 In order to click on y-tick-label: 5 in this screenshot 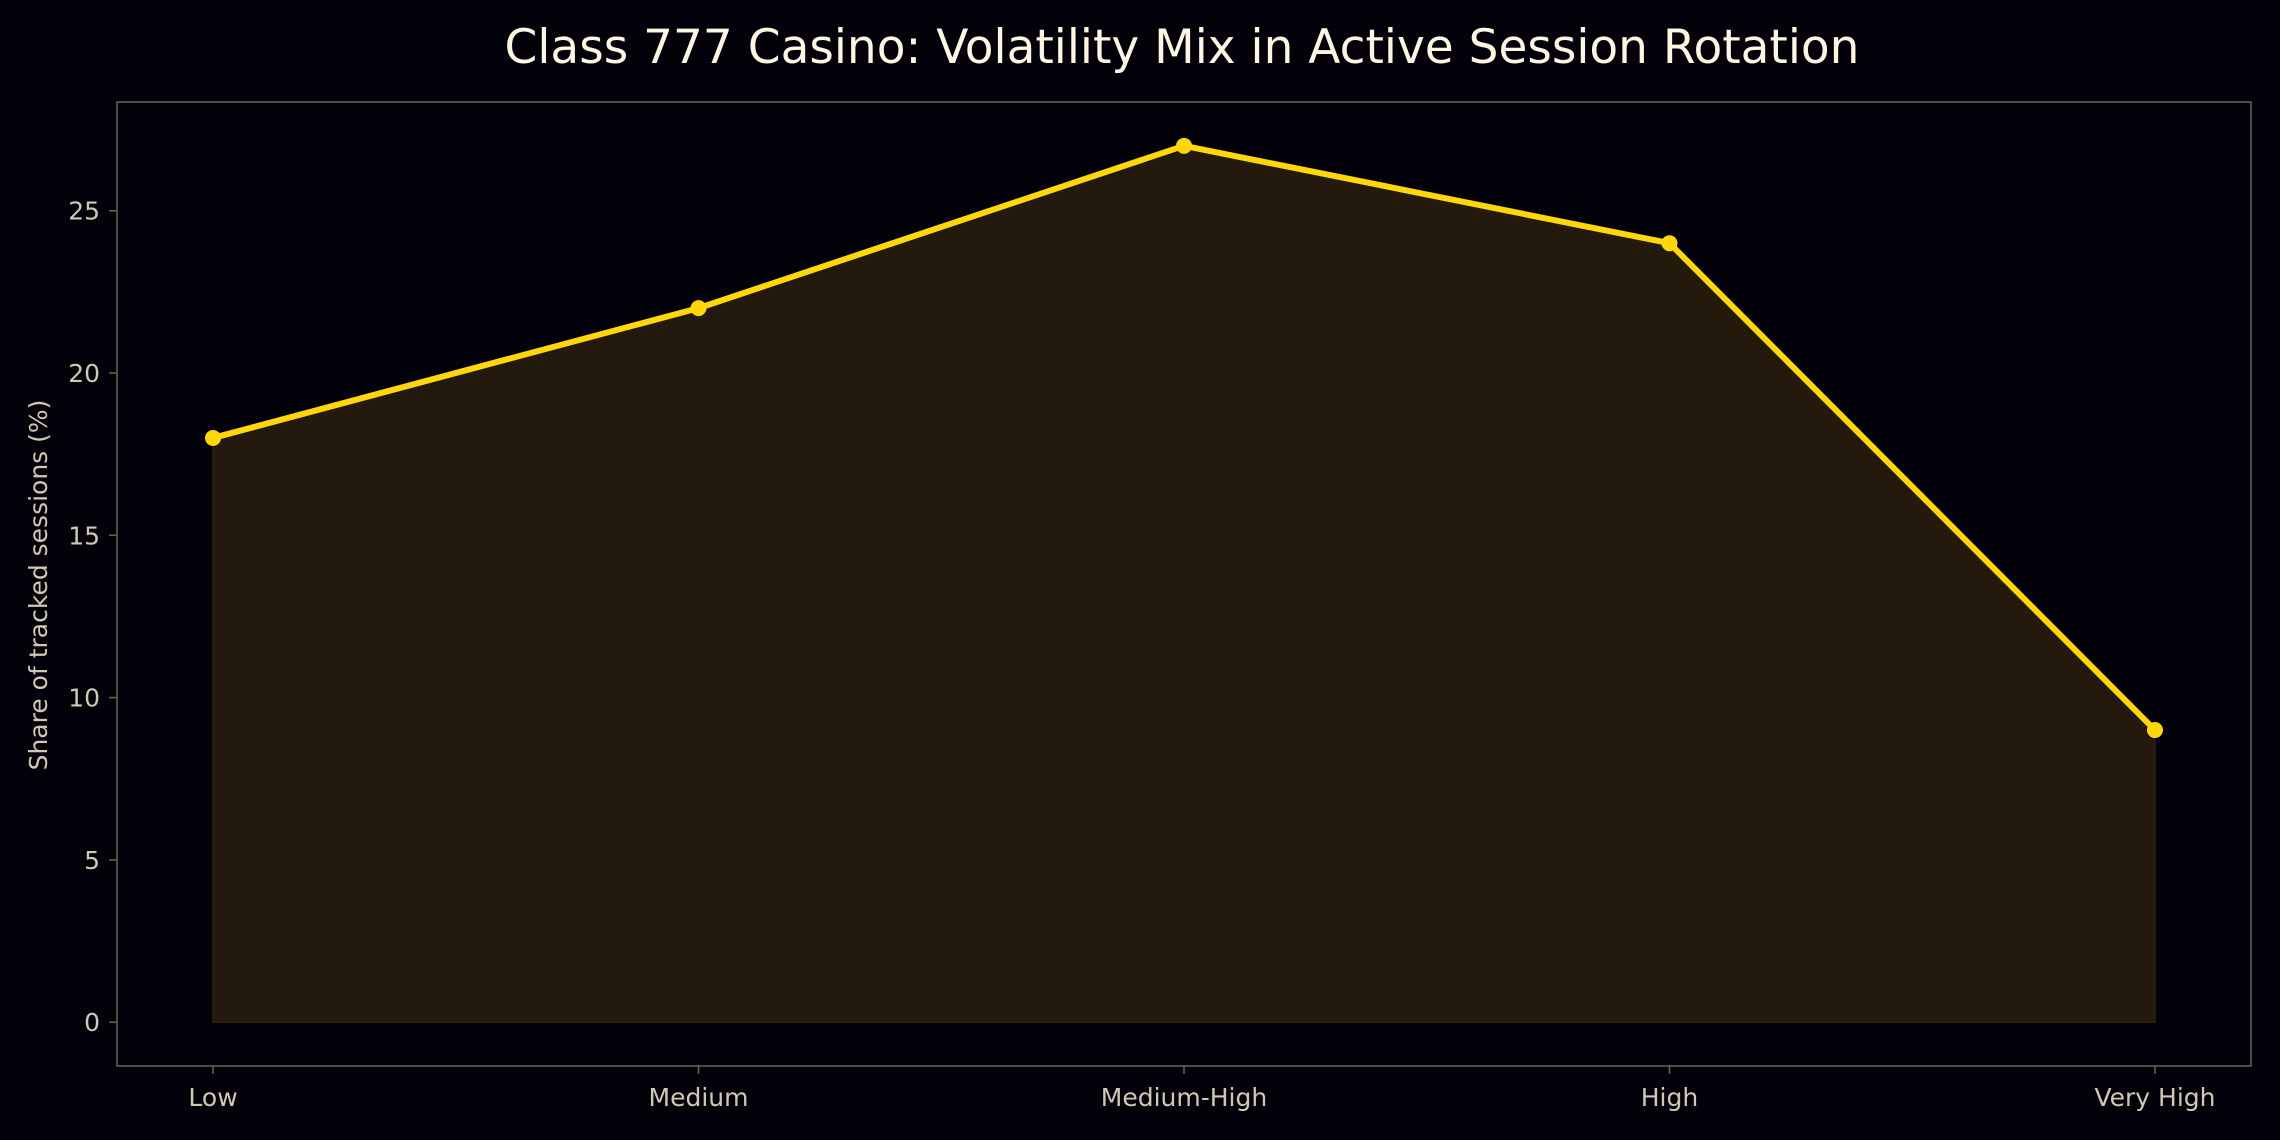, I will do `click(92, 860)`.